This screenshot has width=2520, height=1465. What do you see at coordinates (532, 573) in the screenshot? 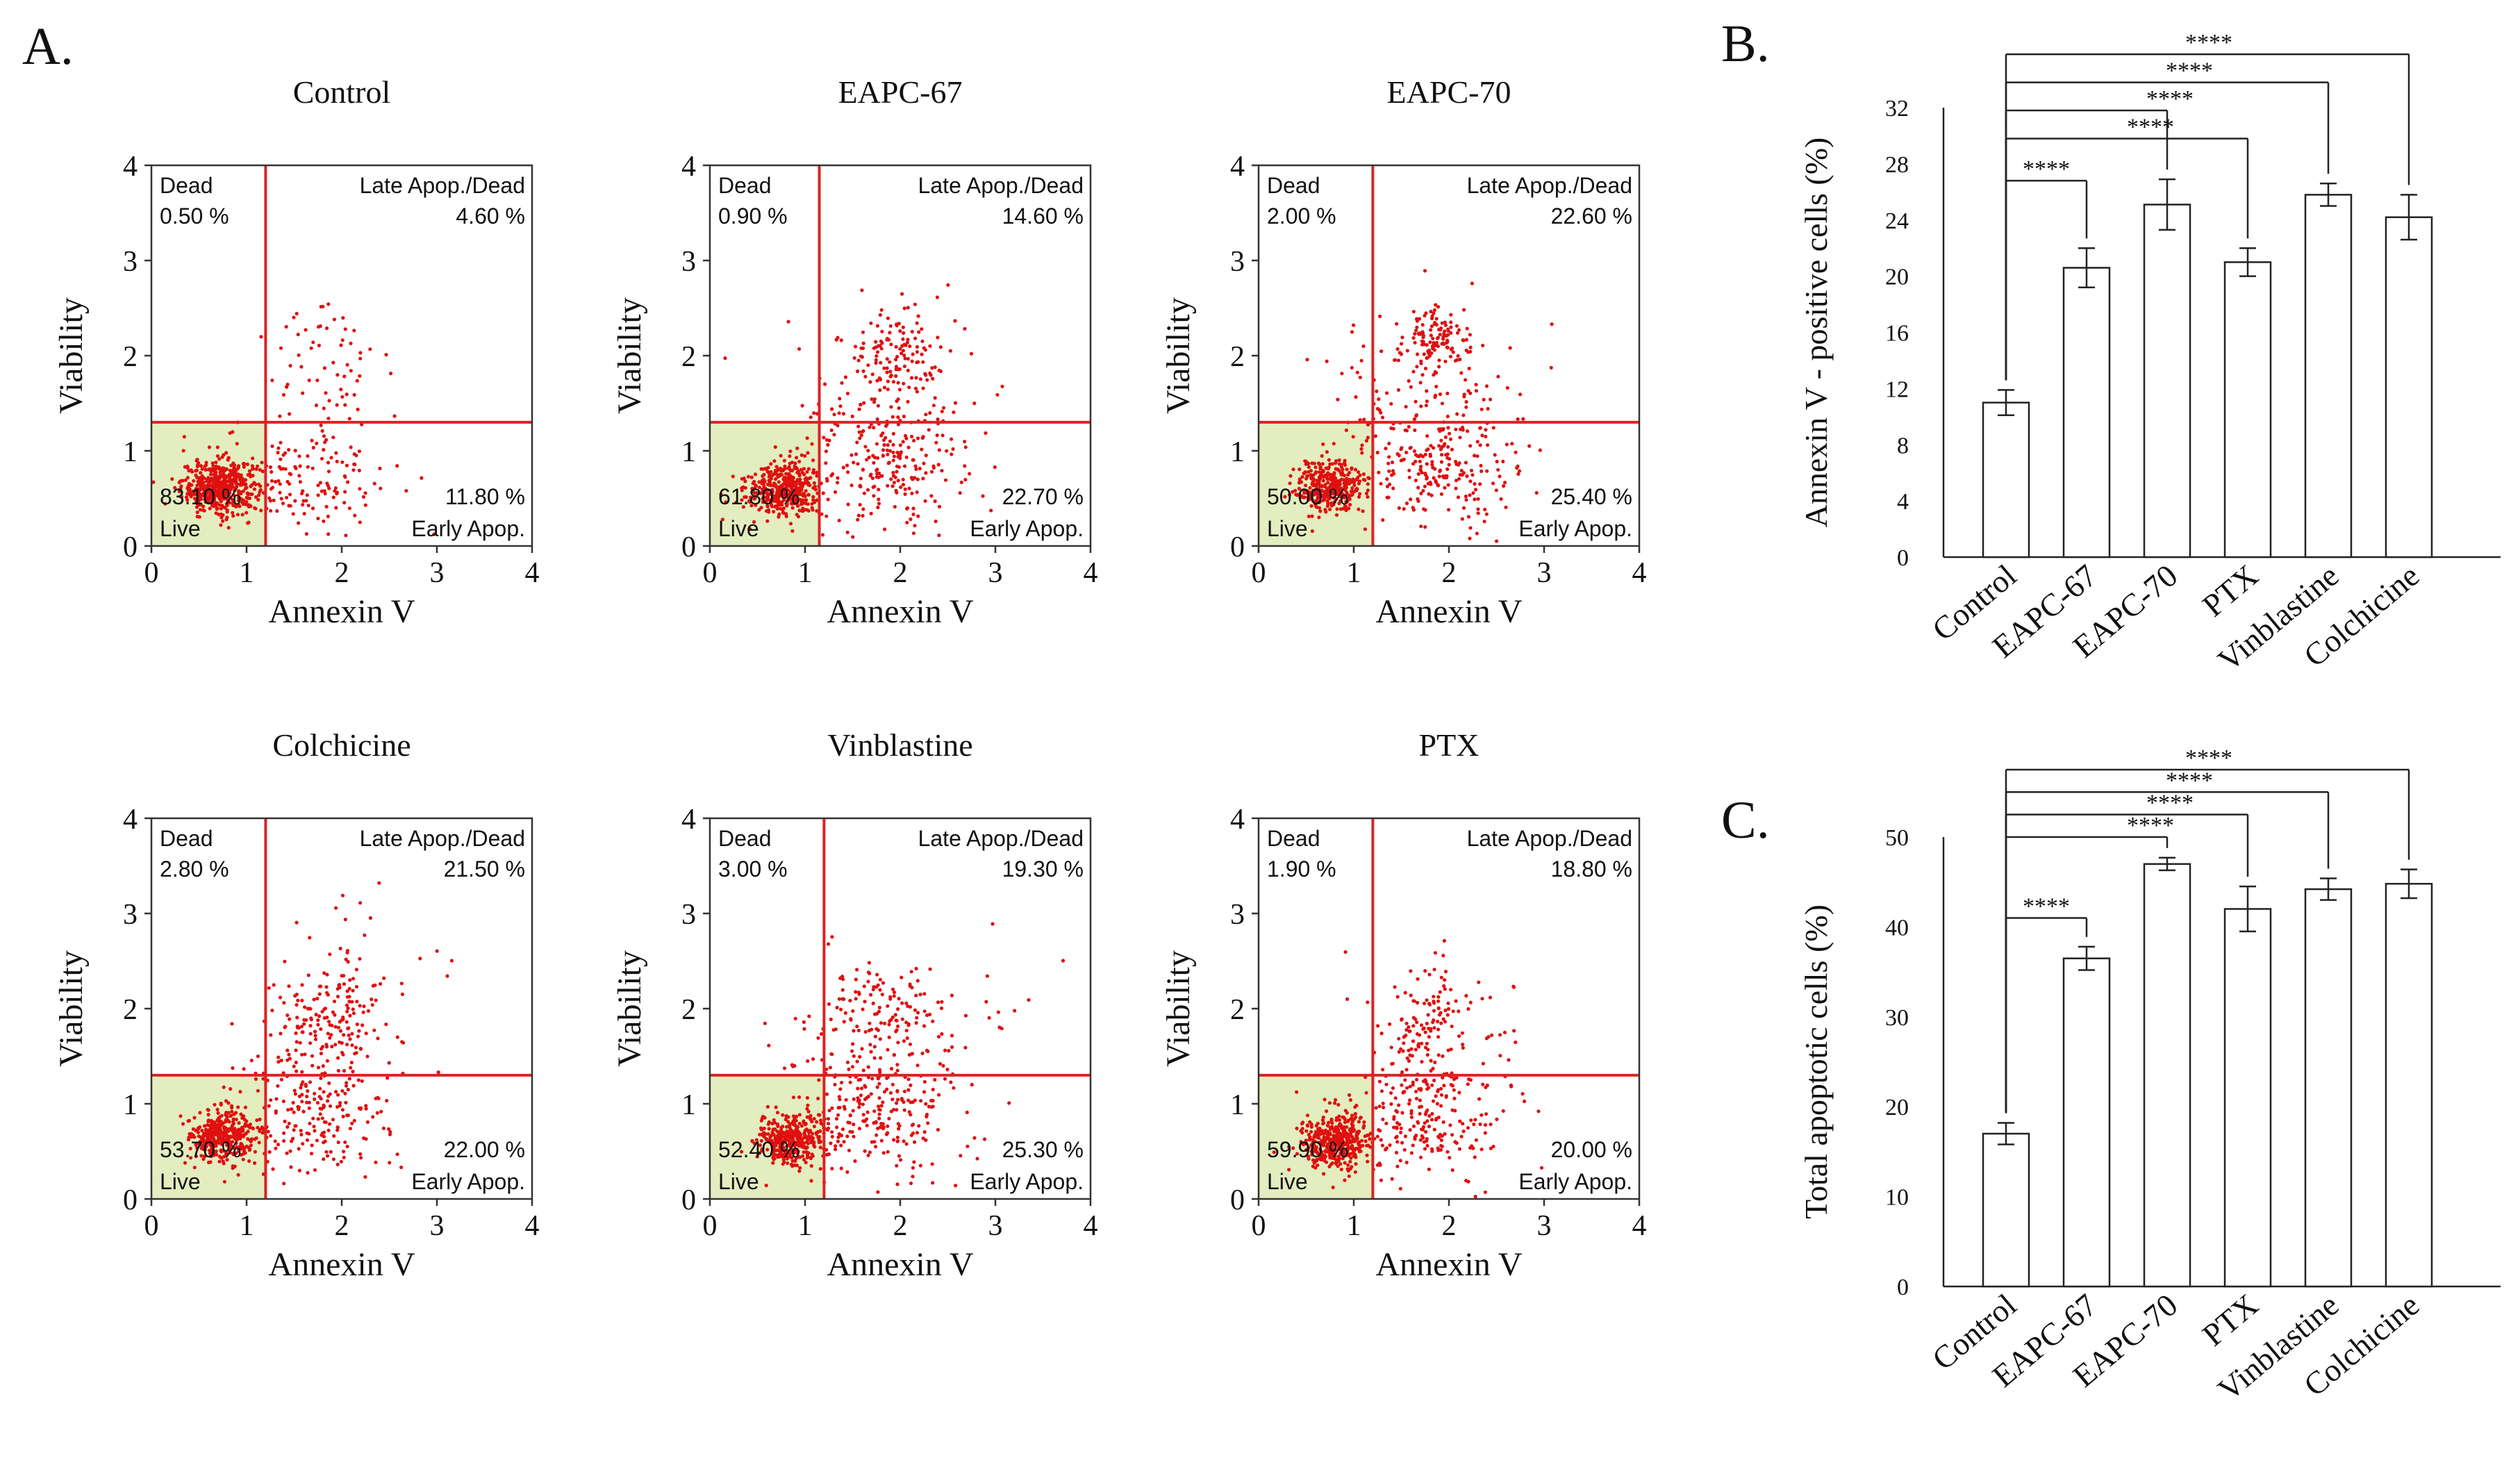
I see `x-tick-label: 4` at bounding box center [532, 573].